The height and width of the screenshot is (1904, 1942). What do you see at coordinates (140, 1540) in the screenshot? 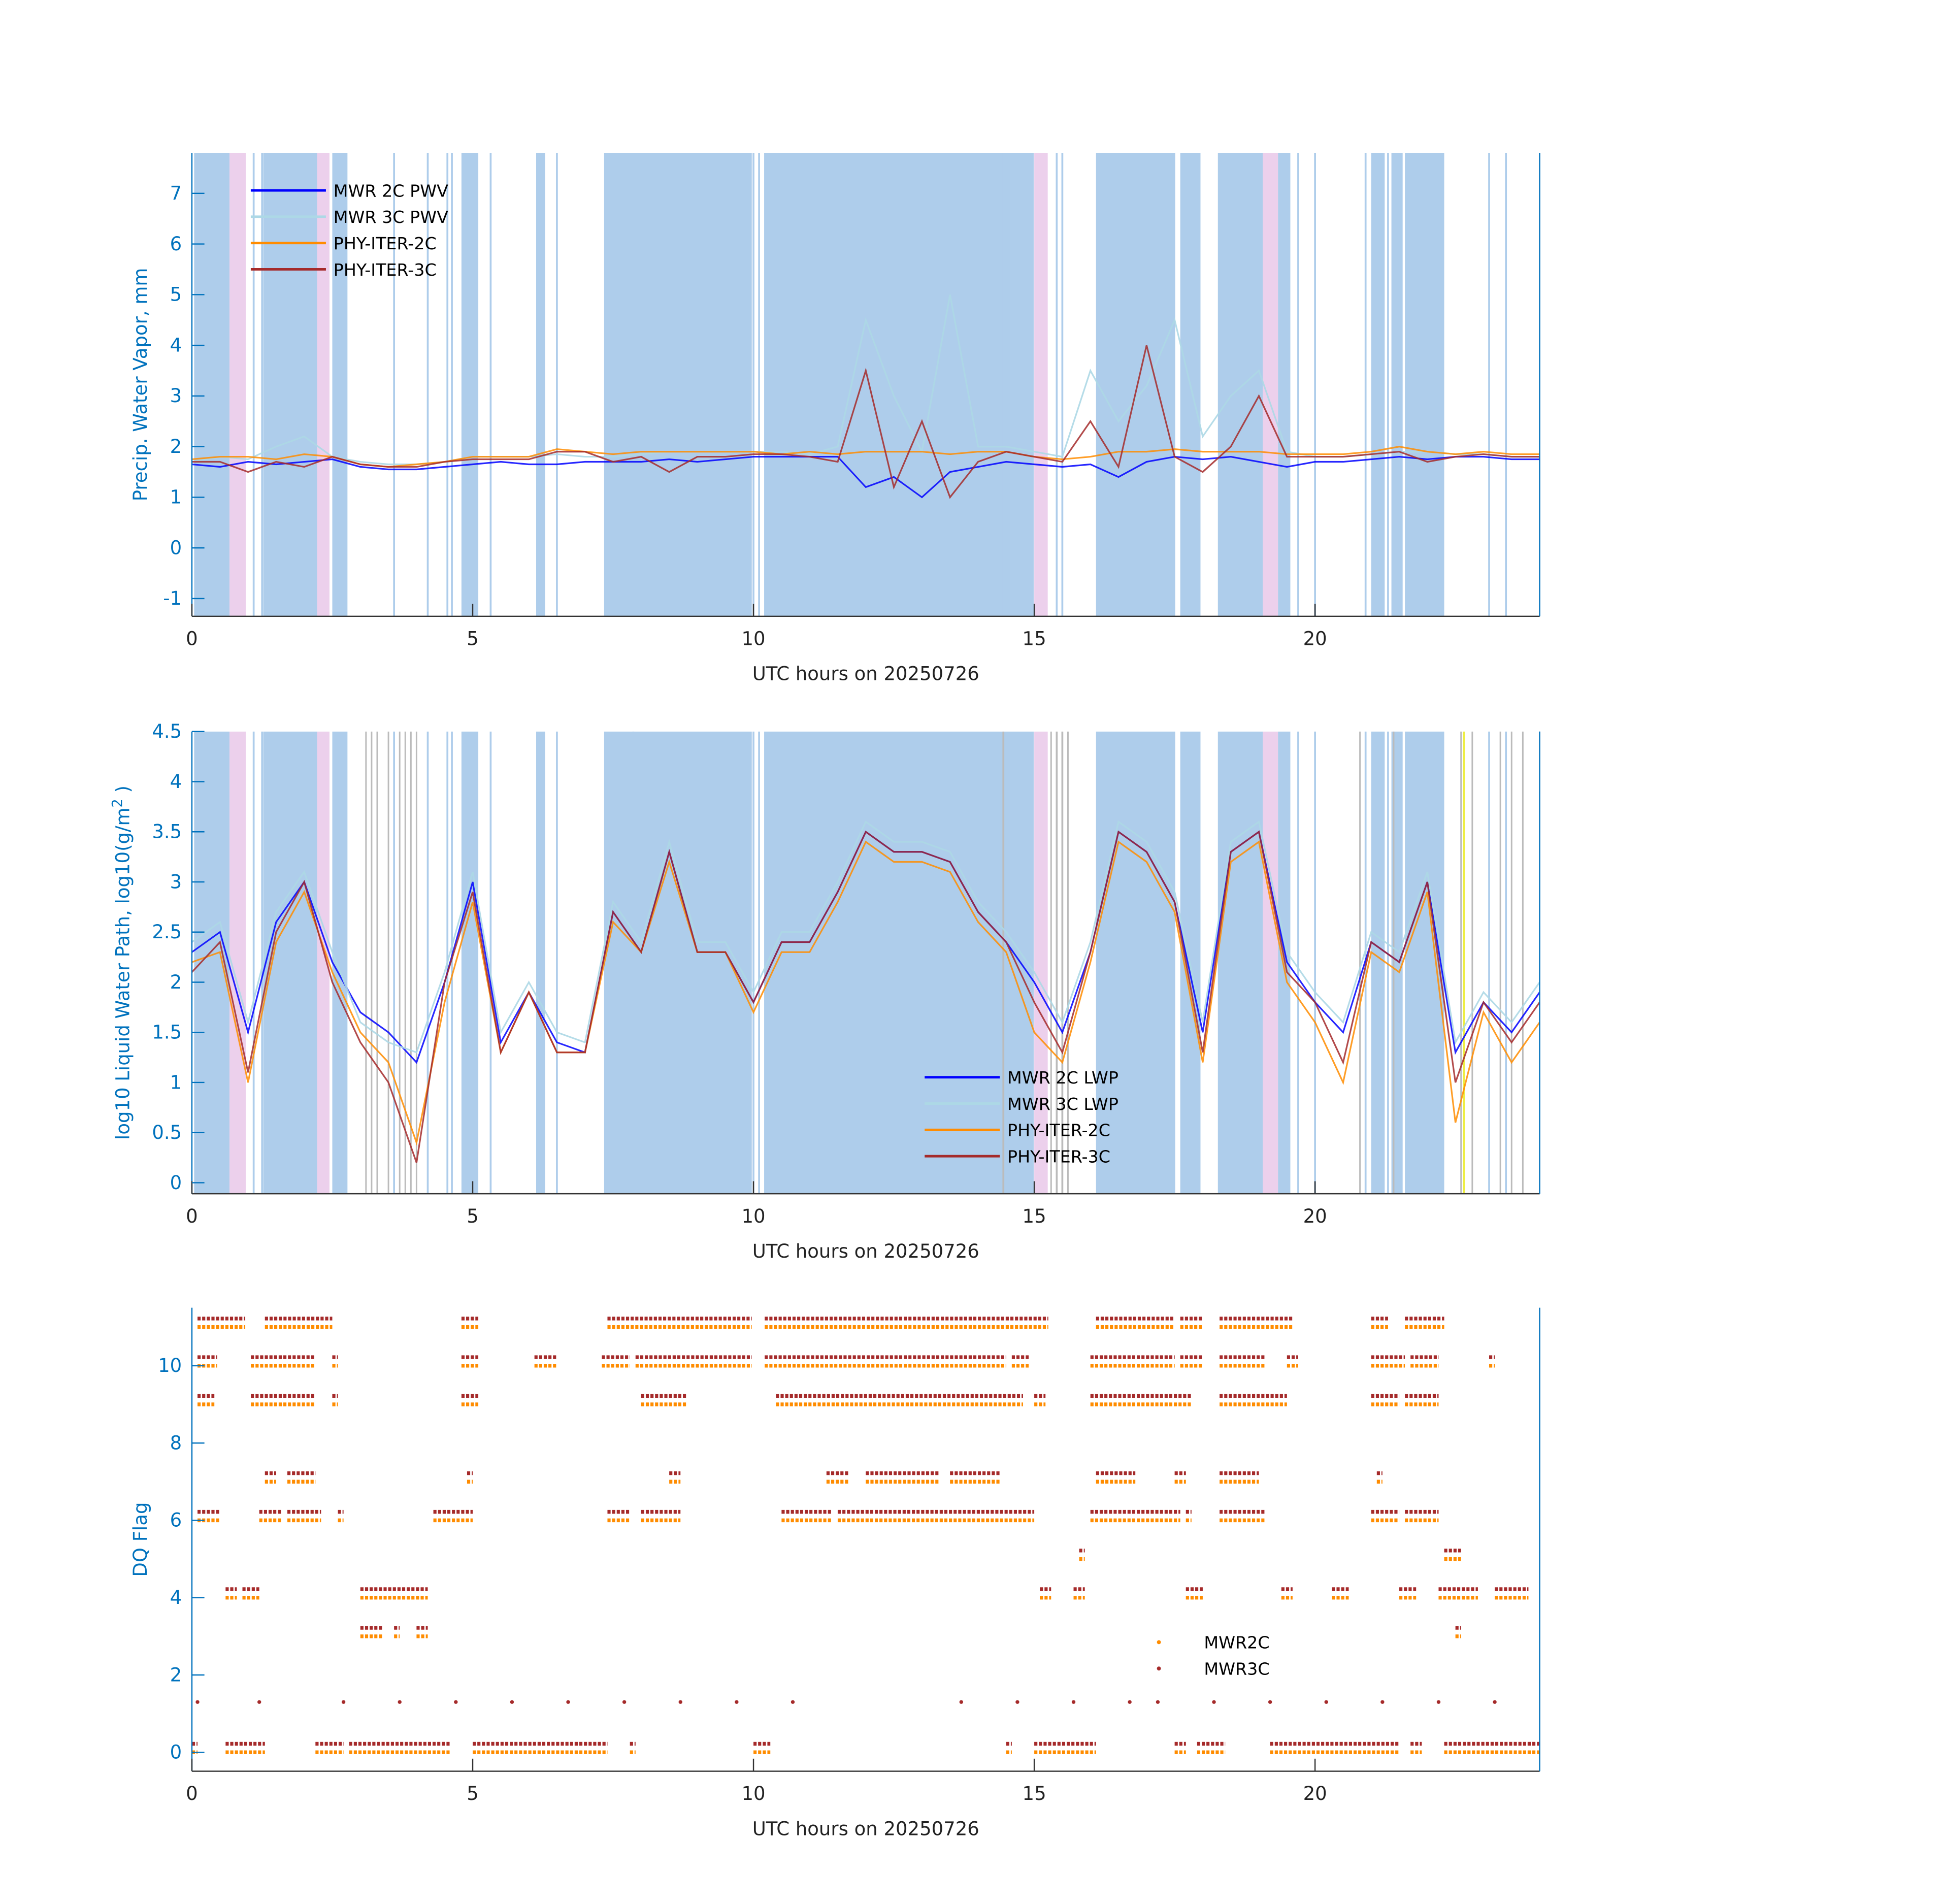
I see `y-axis-label: DQ Flag` at bounding box center [140, 1540].